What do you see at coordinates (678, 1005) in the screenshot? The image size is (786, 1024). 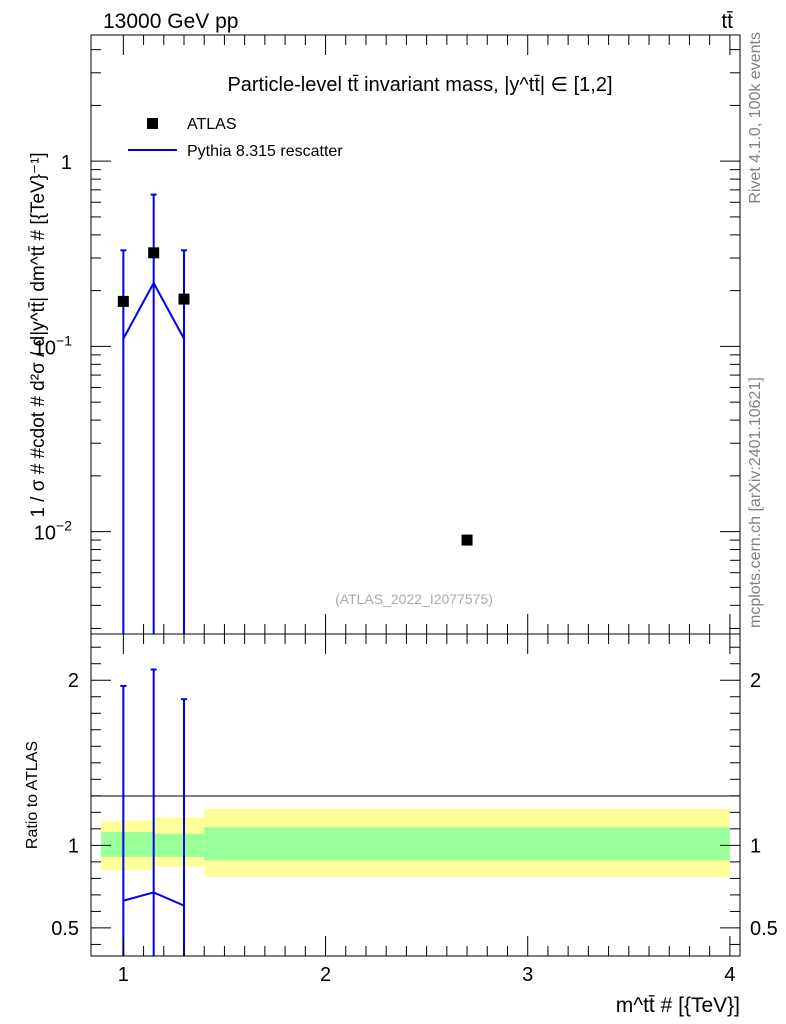 I see `x-axis-label: m^tt̄ # [{TeV}]` at bounding box center [678, 1005].